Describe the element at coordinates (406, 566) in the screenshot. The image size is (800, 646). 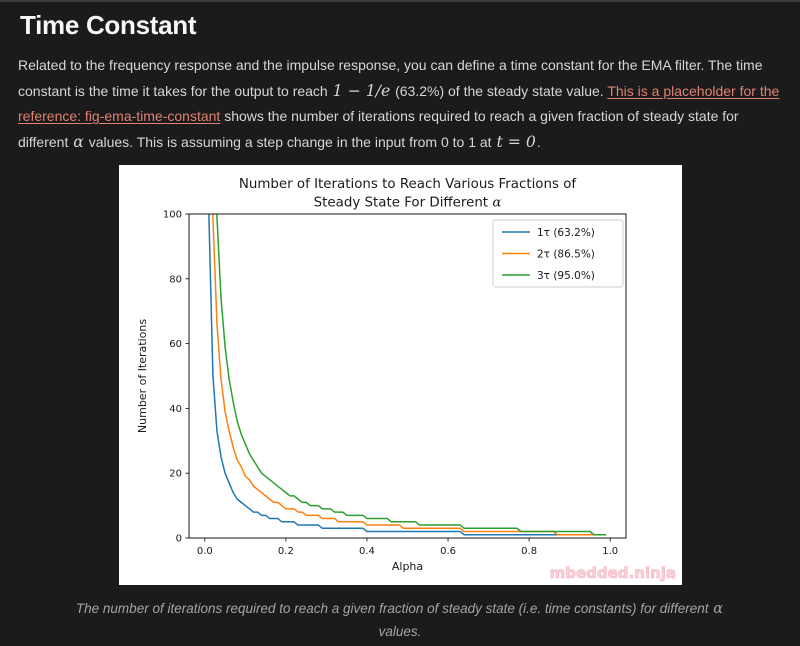
I see `x-axis-label: Alpha` at that location.